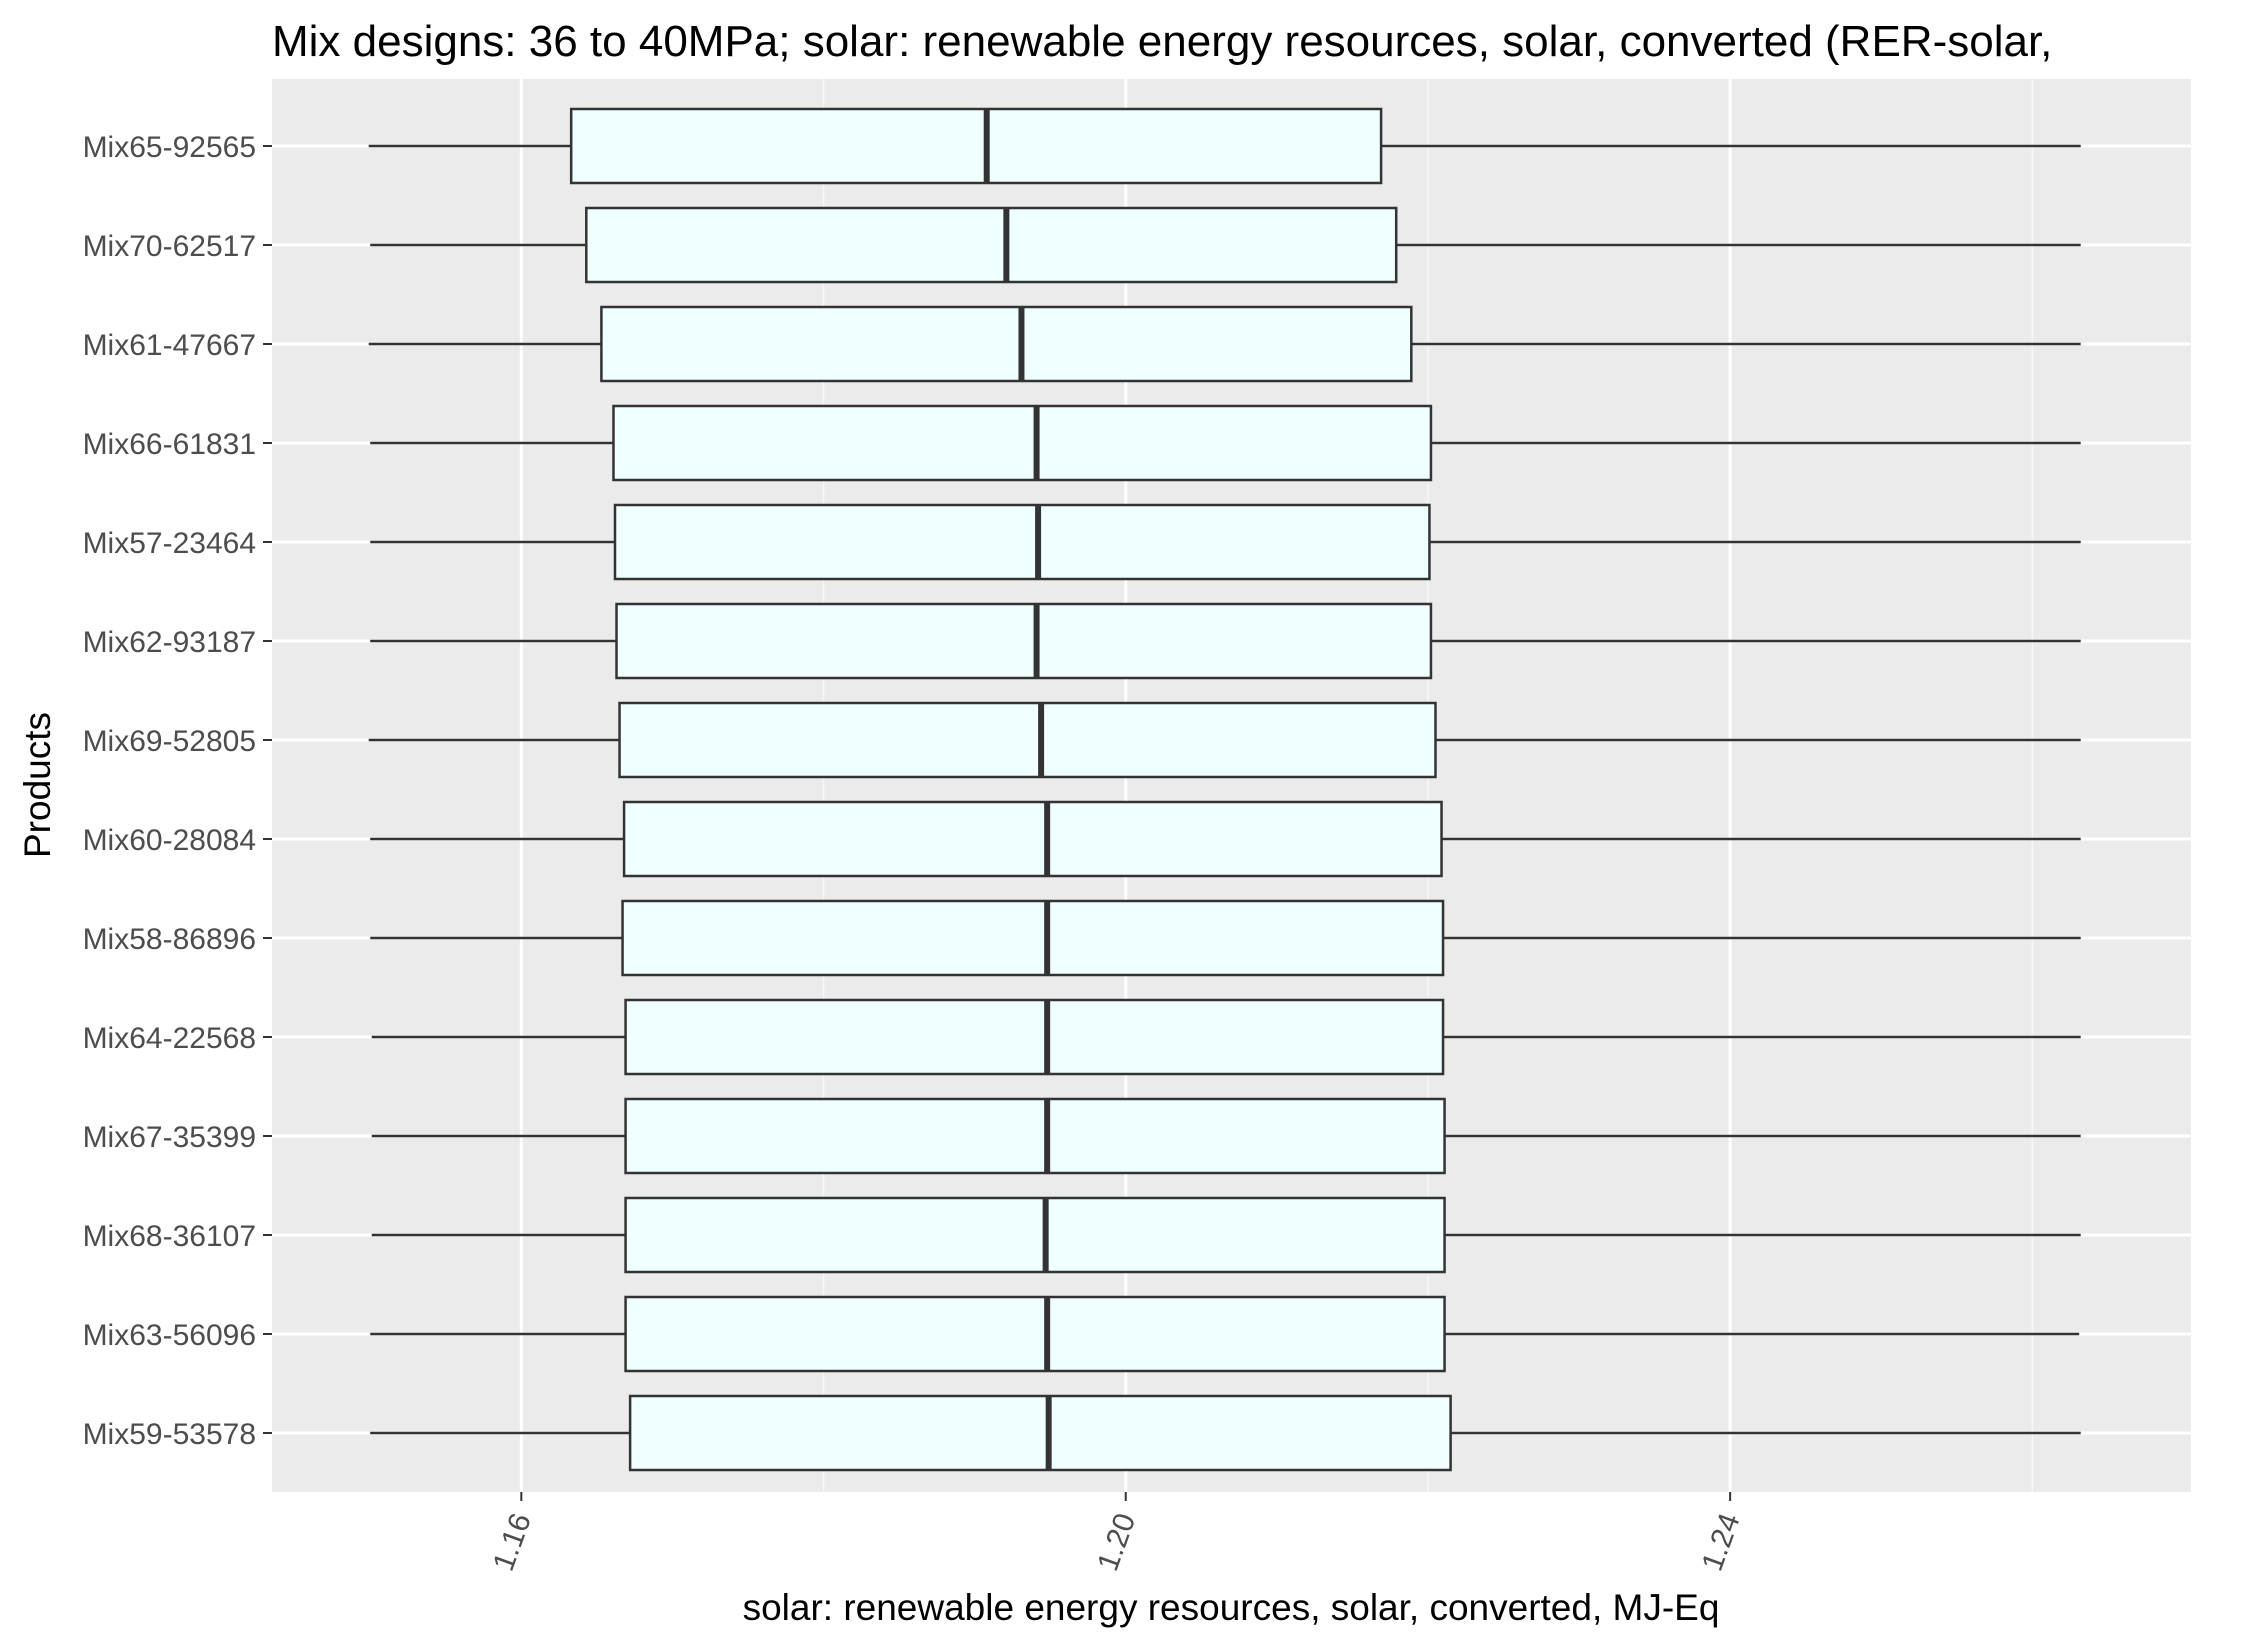 The height and width of the screenshot is (1647, 2258). Describe the element at coordinates (512, 1542) in the screenshot. I see `x-tick-label: 1.16` at that location.